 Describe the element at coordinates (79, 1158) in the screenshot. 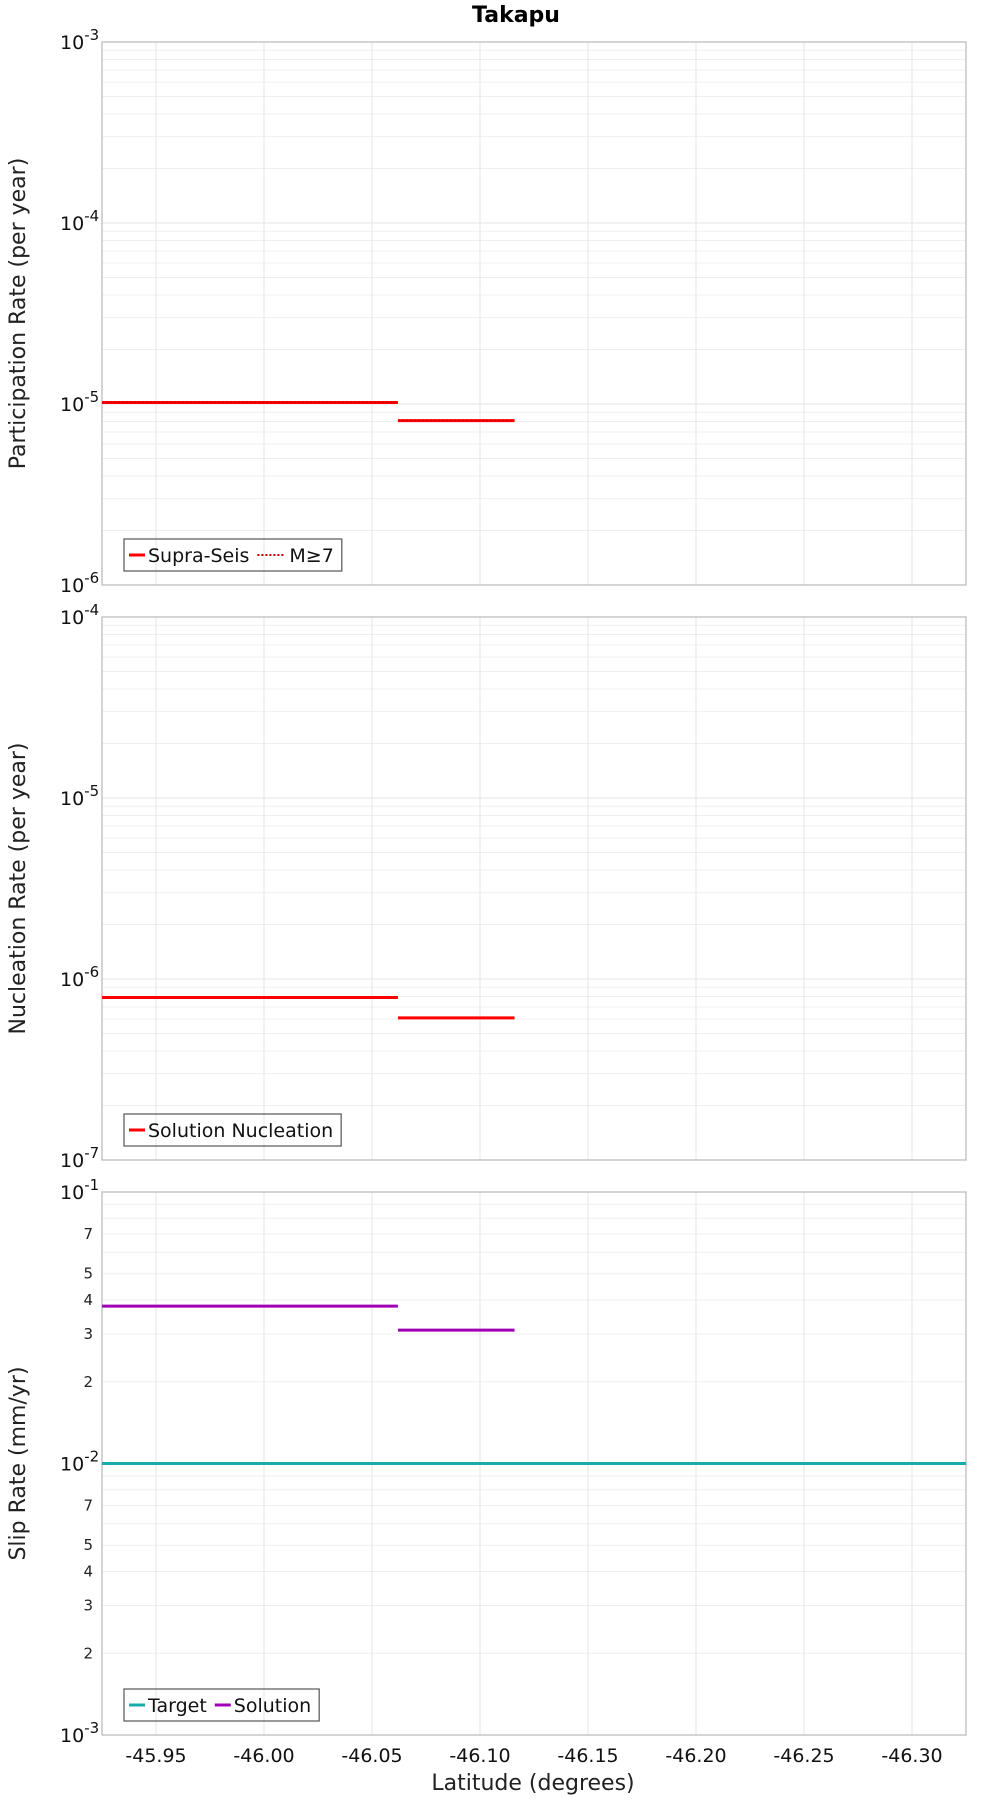

I see `y-tick-label: 10⁻⁷` at that location.